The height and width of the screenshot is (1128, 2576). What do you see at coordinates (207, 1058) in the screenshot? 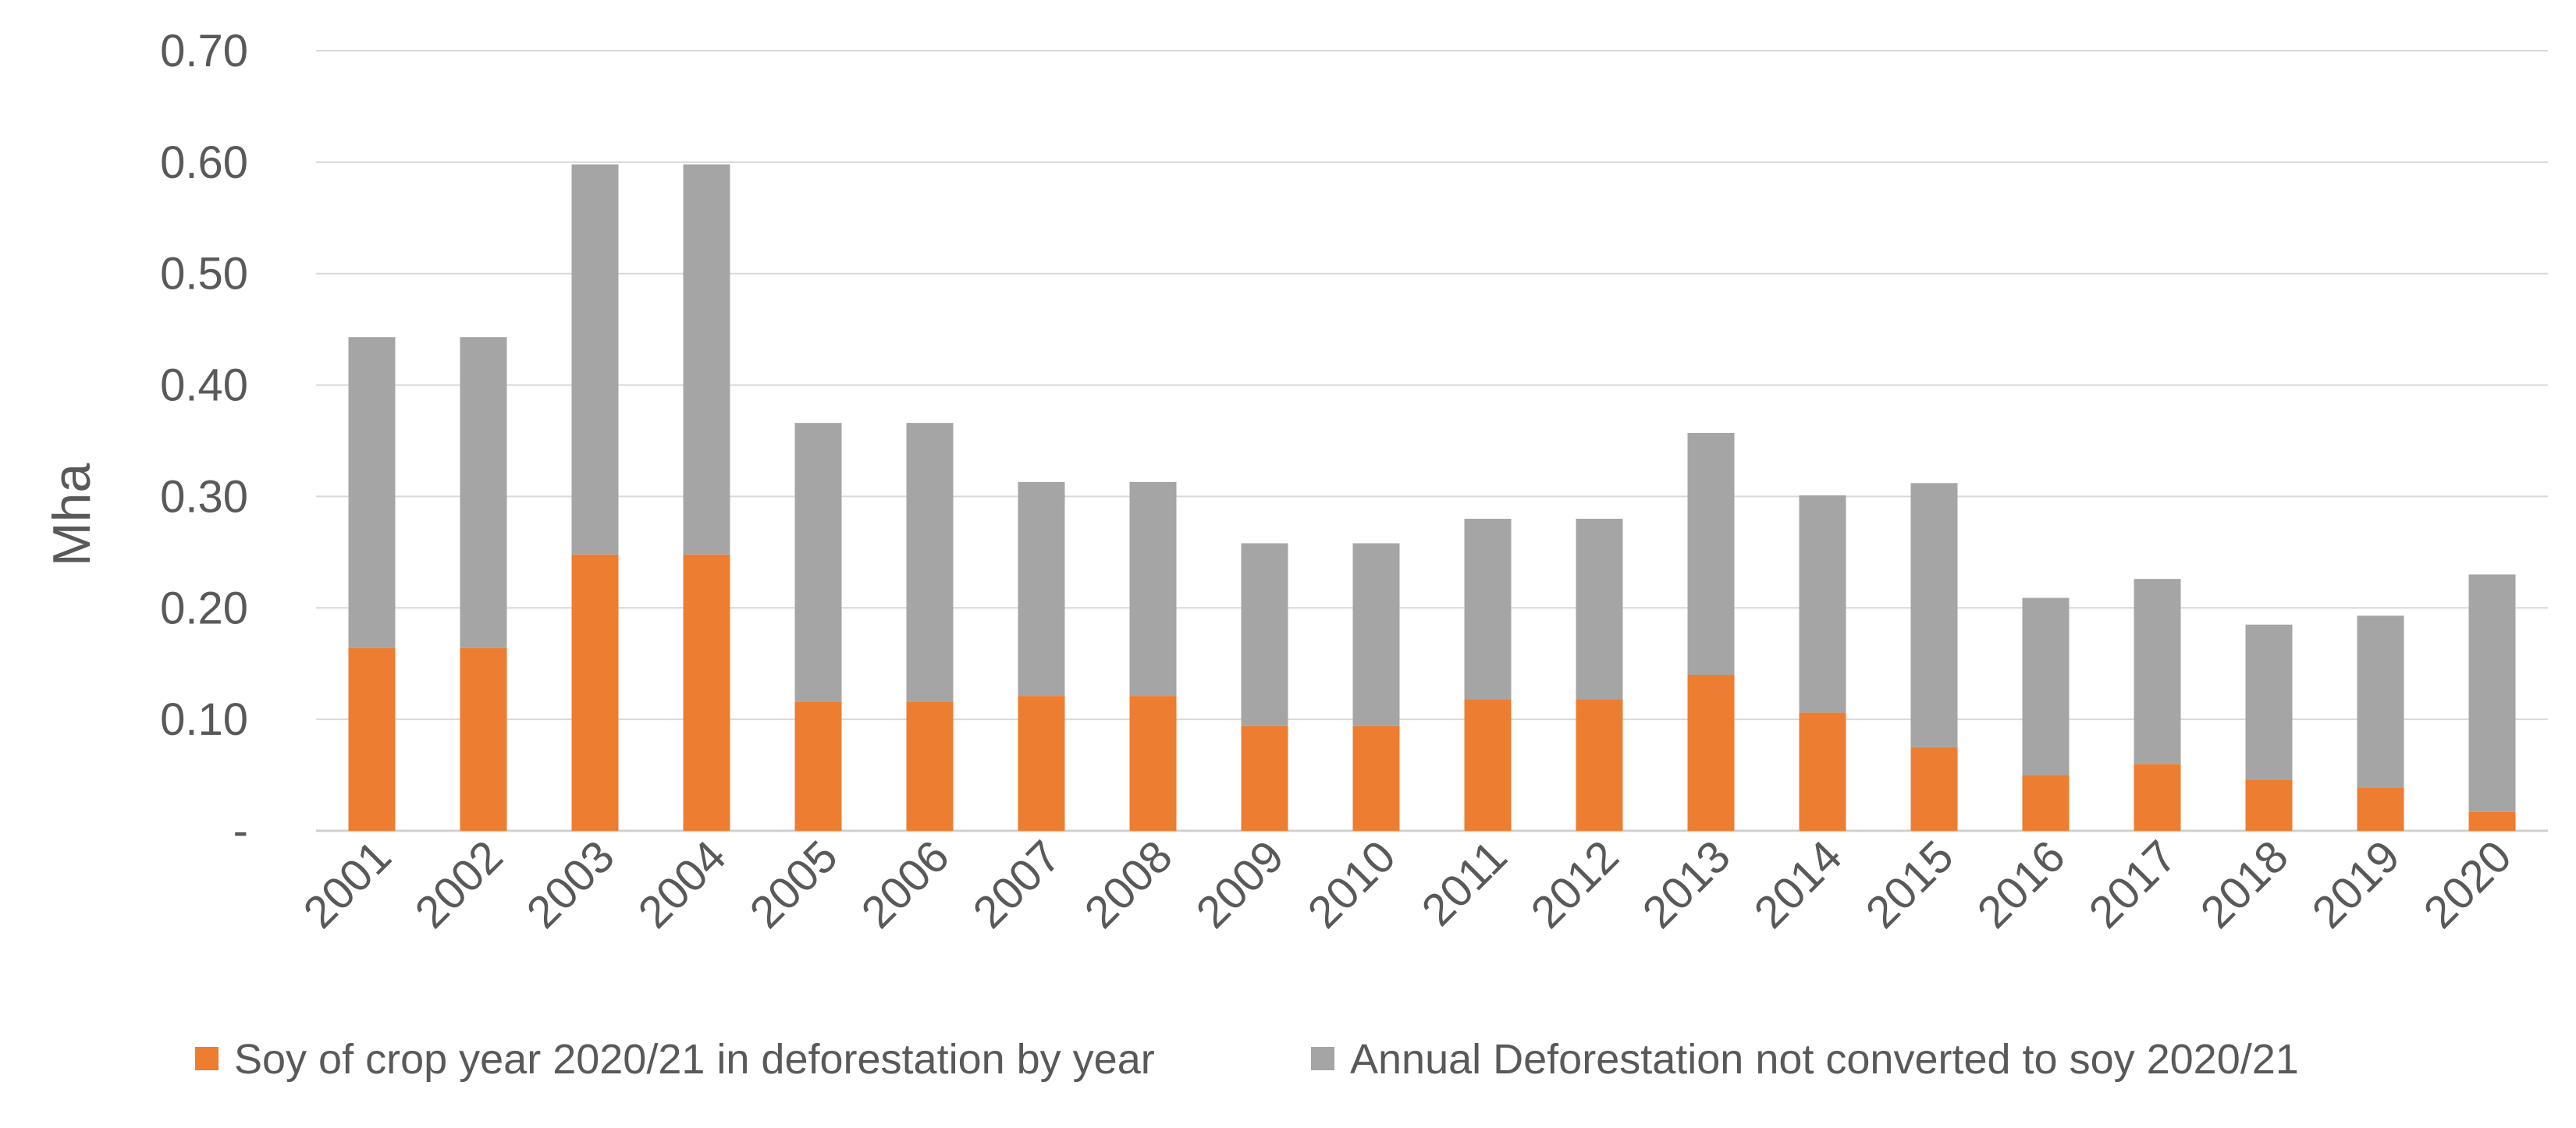
I see `legend-swatch-soy` at bounding box center [207, 1058].